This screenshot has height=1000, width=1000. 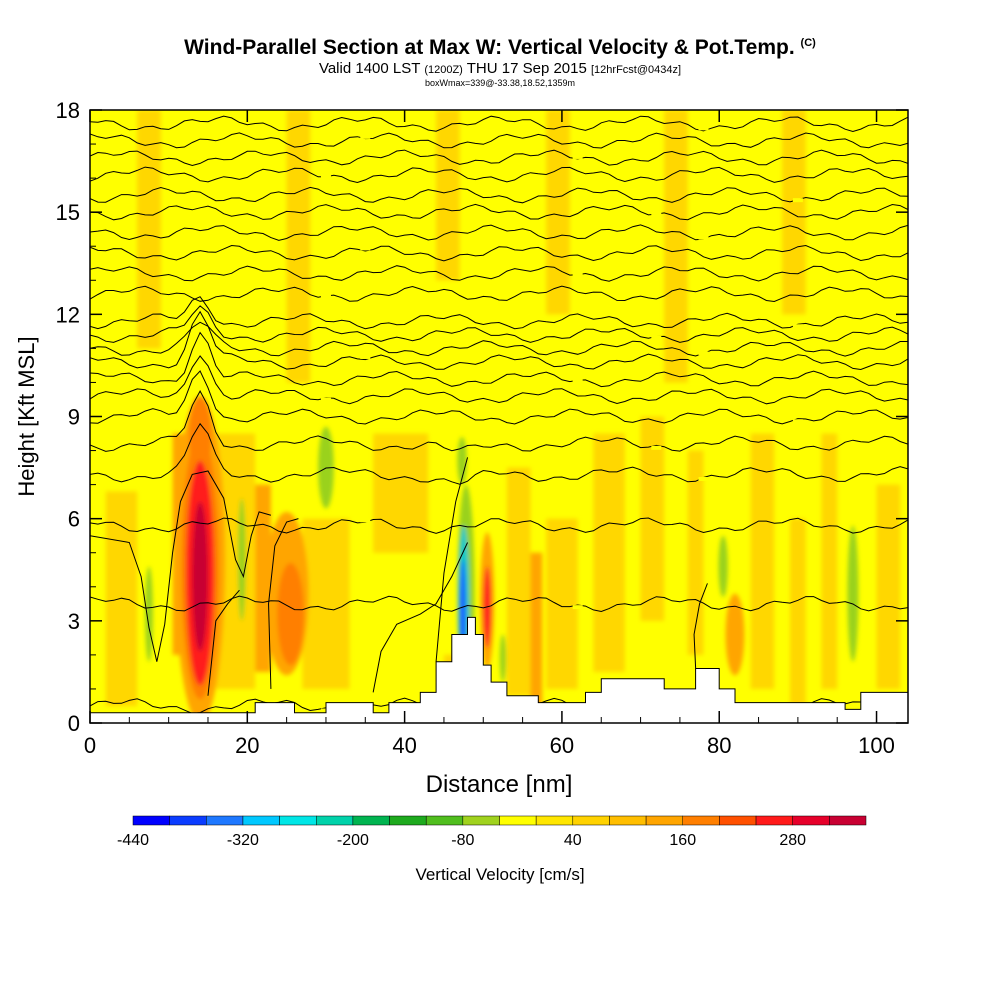 I want to click on y-tick-label: 15, so click(x=68, y=212).